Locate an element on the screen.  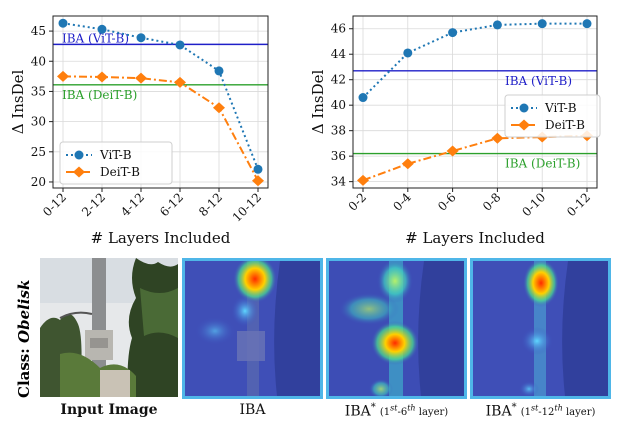
x-tick-label: 4-12 is located at coordinates (132, 204).